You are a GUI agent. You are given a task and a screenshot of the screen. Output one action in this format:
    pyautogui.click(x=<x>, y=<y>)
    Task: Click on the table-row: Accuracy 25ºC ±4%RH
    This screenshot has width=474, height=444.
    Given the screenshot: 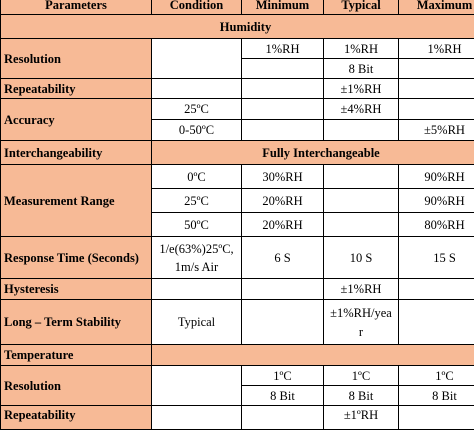 What is the action you would take?
    pyautogui.click(x=237, y=119)
    